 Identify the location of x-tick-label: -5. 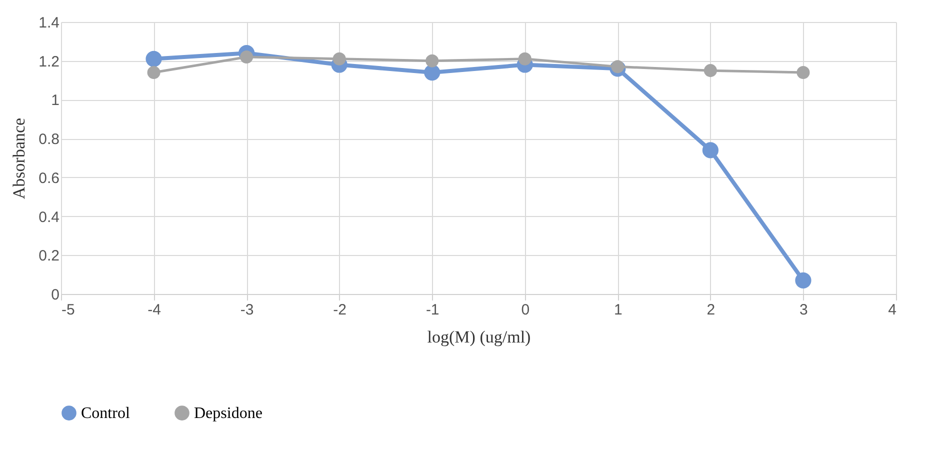
(68, 310).